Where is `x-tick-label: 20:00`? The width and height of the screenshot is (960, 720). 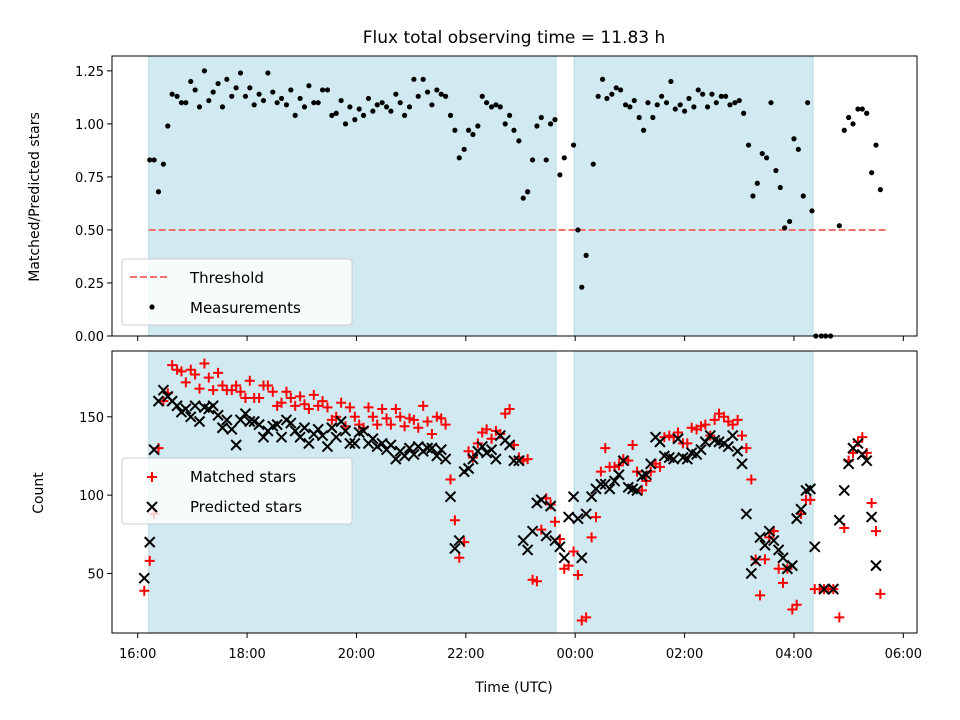
x-tick-label: 20:00 is located at coordinates (356, 654).